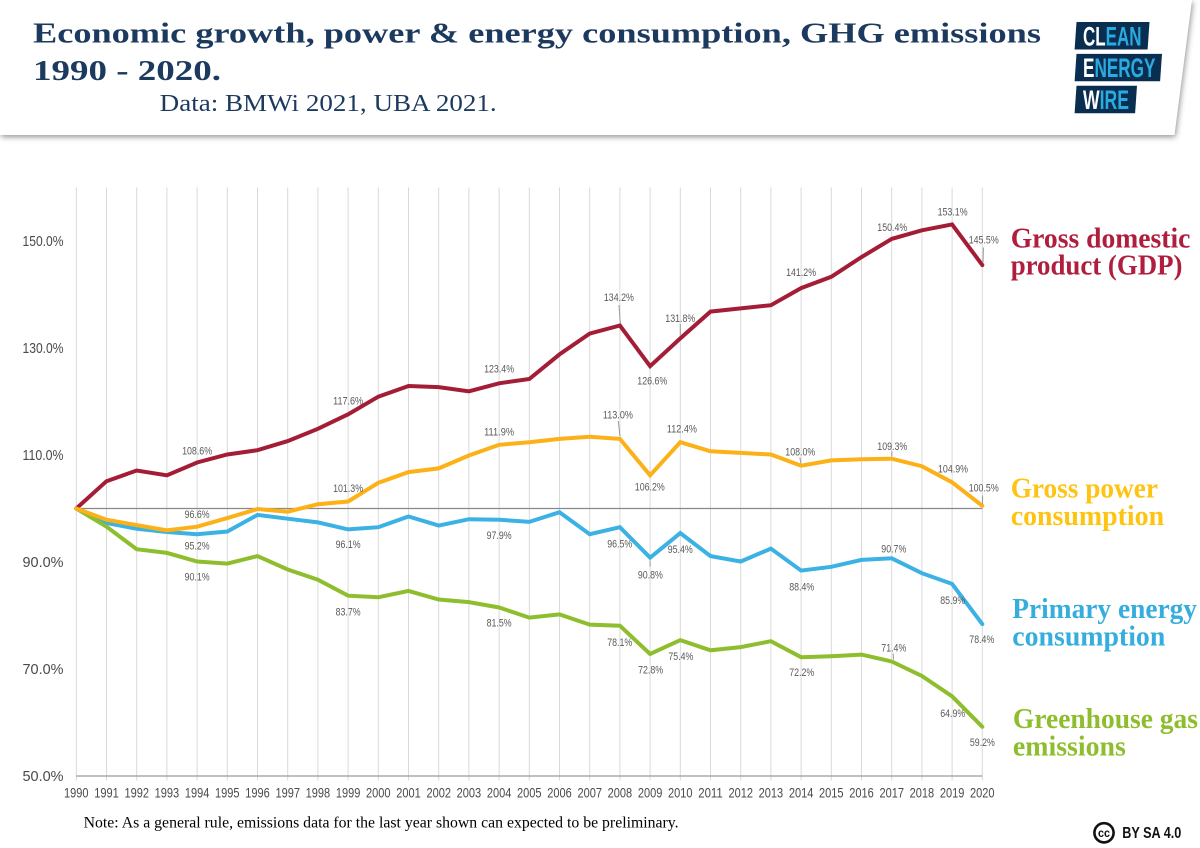  Describe the element at coordinates (892, 228) in the screenshot. I see `svg-text: 150.4%` at that location.